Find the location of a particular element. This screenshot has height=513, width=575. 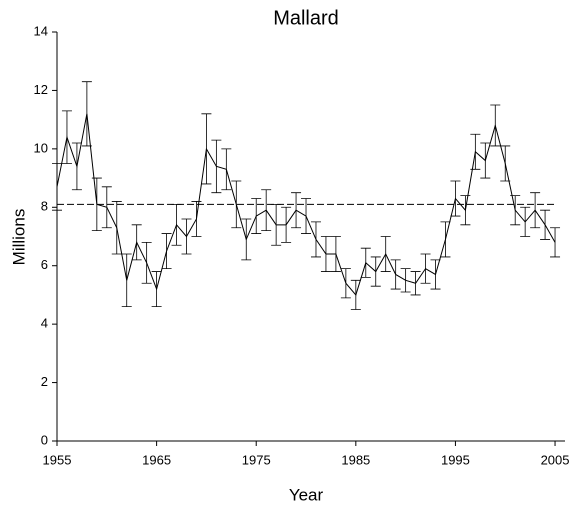

x-tick-label: 1985 is located at coordinates (355, 459).